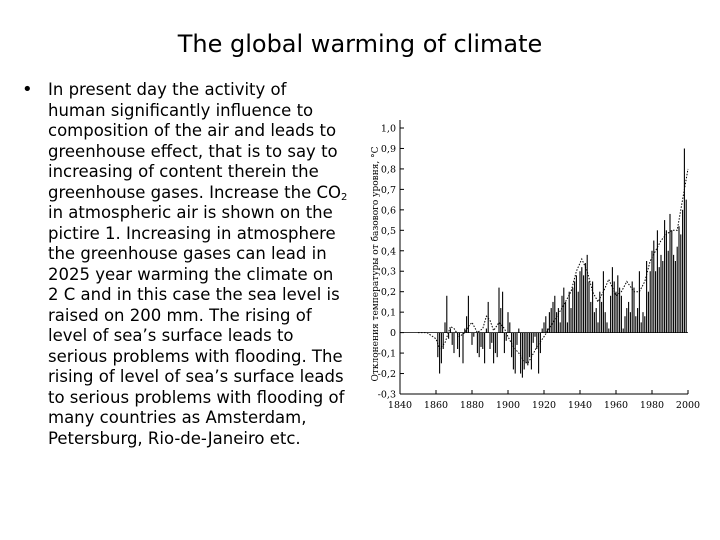  What do you see at coordinates (580, 405) in the screenshot?
I see `x-tick-label: 1940` at bounding box center [580, 405].